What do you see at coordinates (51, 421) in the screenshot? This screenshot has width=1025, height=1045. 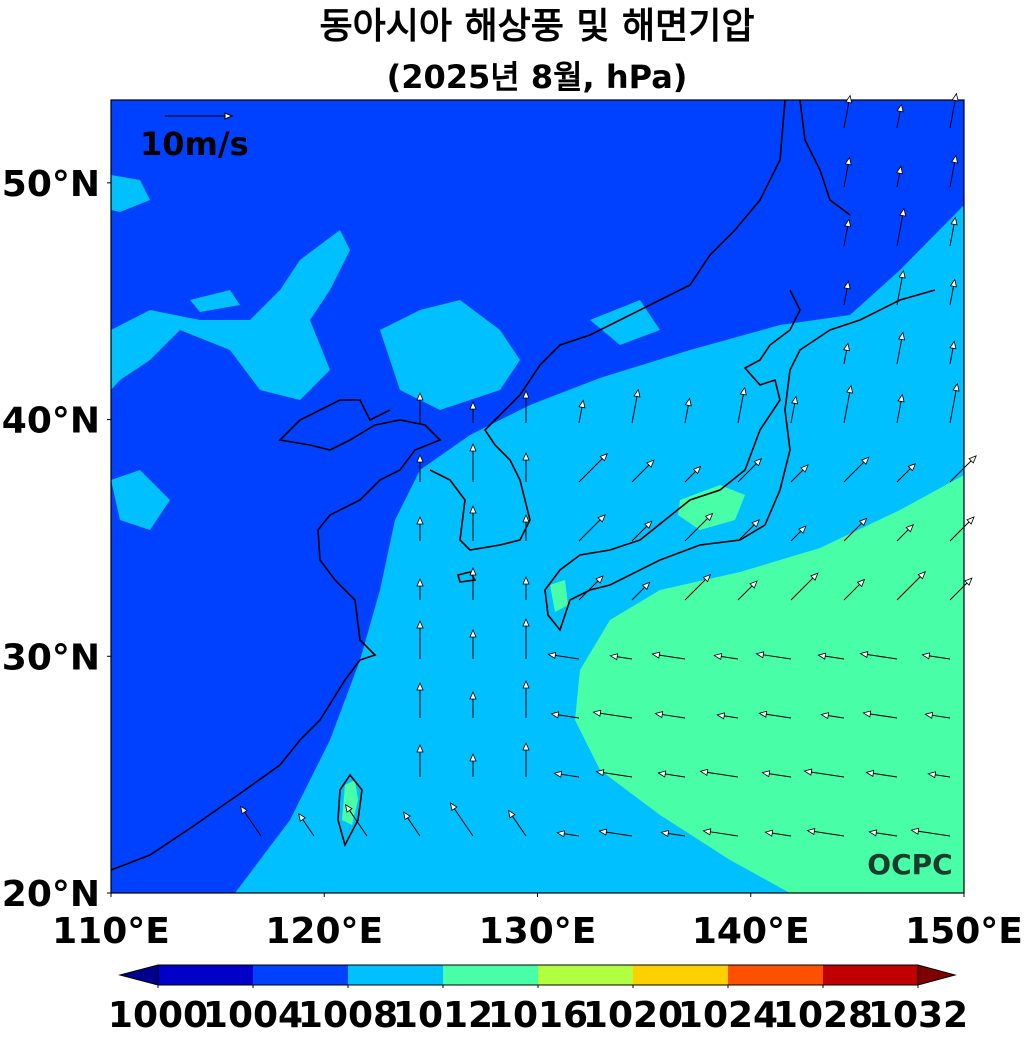 I see `y-tick-label: 40°N` at bounding box center [51, 421].